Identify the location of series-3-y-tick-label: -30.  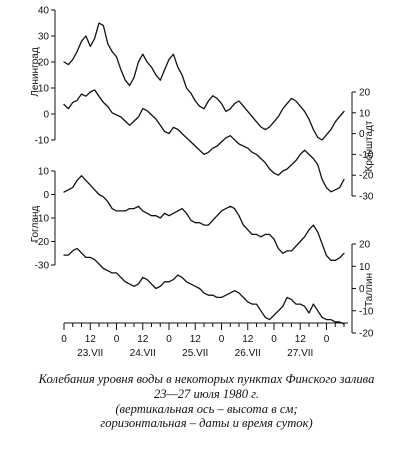
(42, 266).